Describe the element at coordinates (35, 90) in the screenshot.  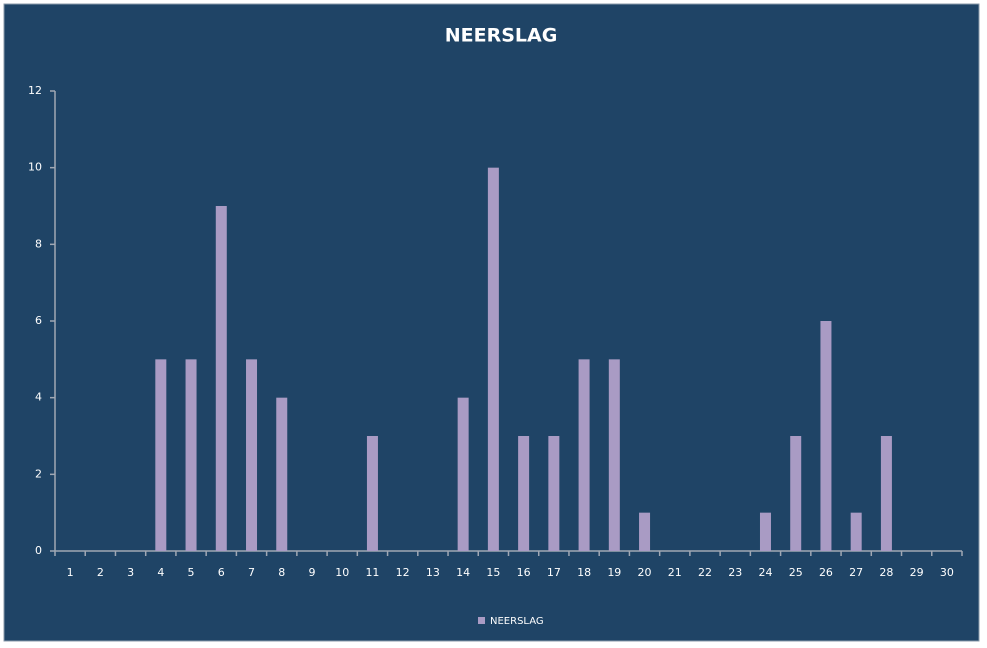
I see `y-tick-label: 12` at that location.